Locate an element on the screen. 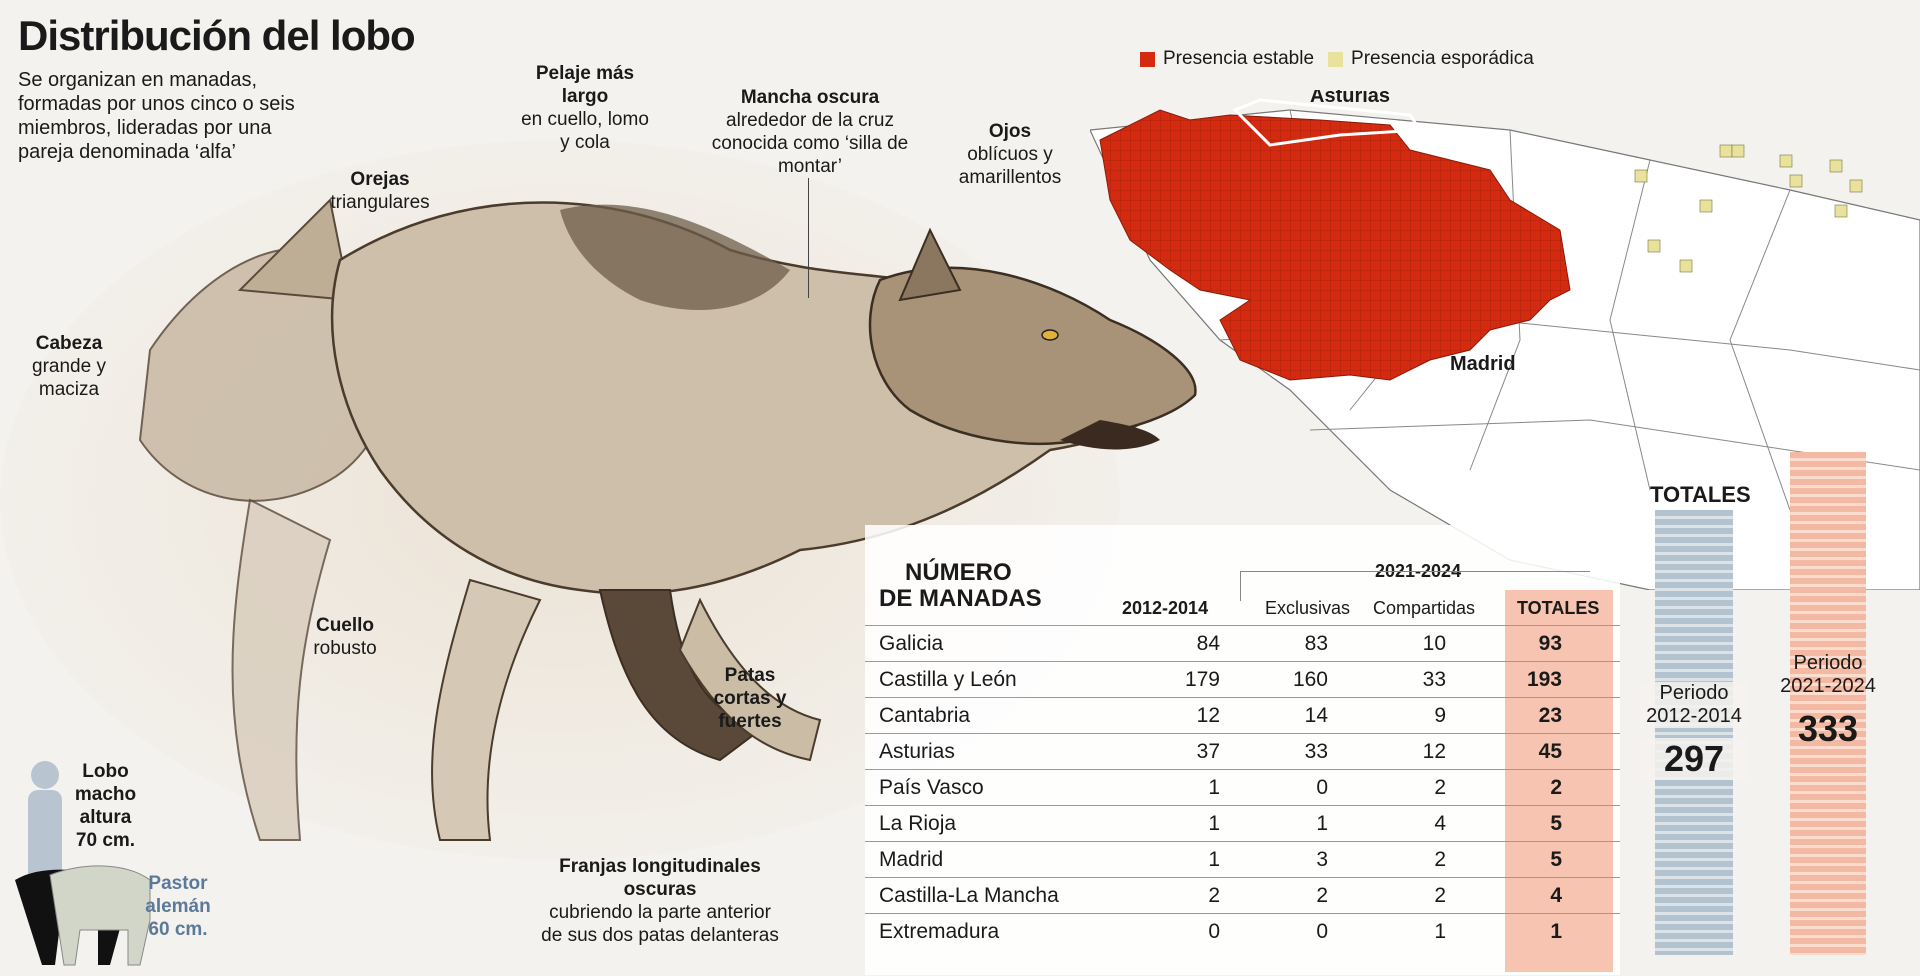  annotation-cuello-text: robusto is located at coordinates (345, 648).